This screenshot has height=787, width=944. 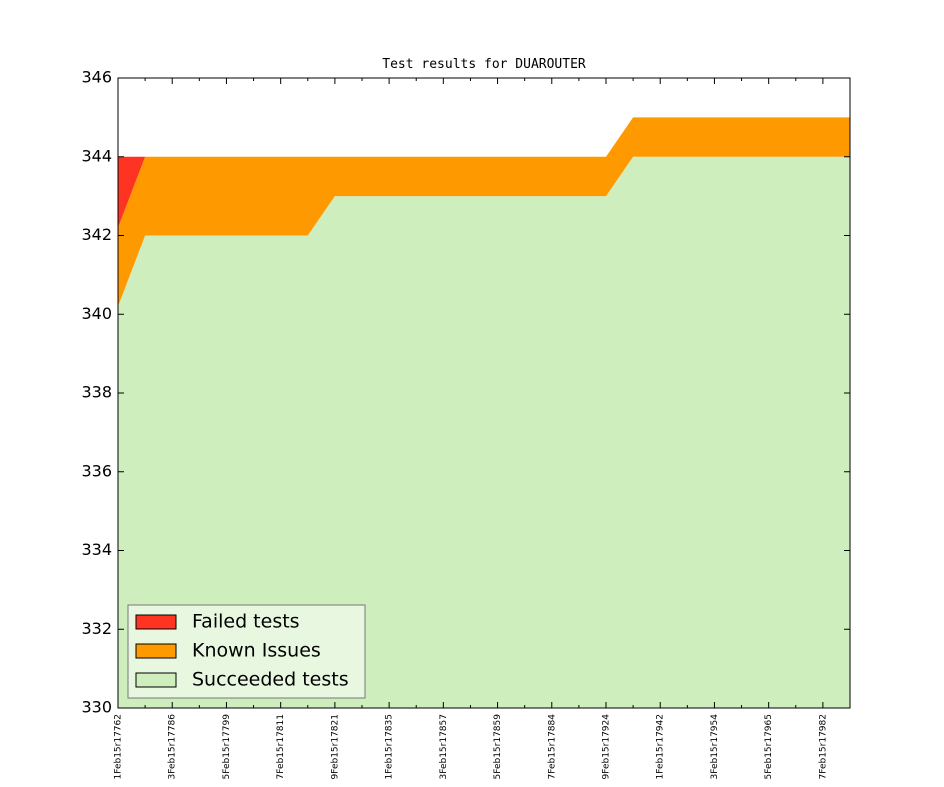 I want to click on y-tick-label: 342, so click(x=96, y=234).